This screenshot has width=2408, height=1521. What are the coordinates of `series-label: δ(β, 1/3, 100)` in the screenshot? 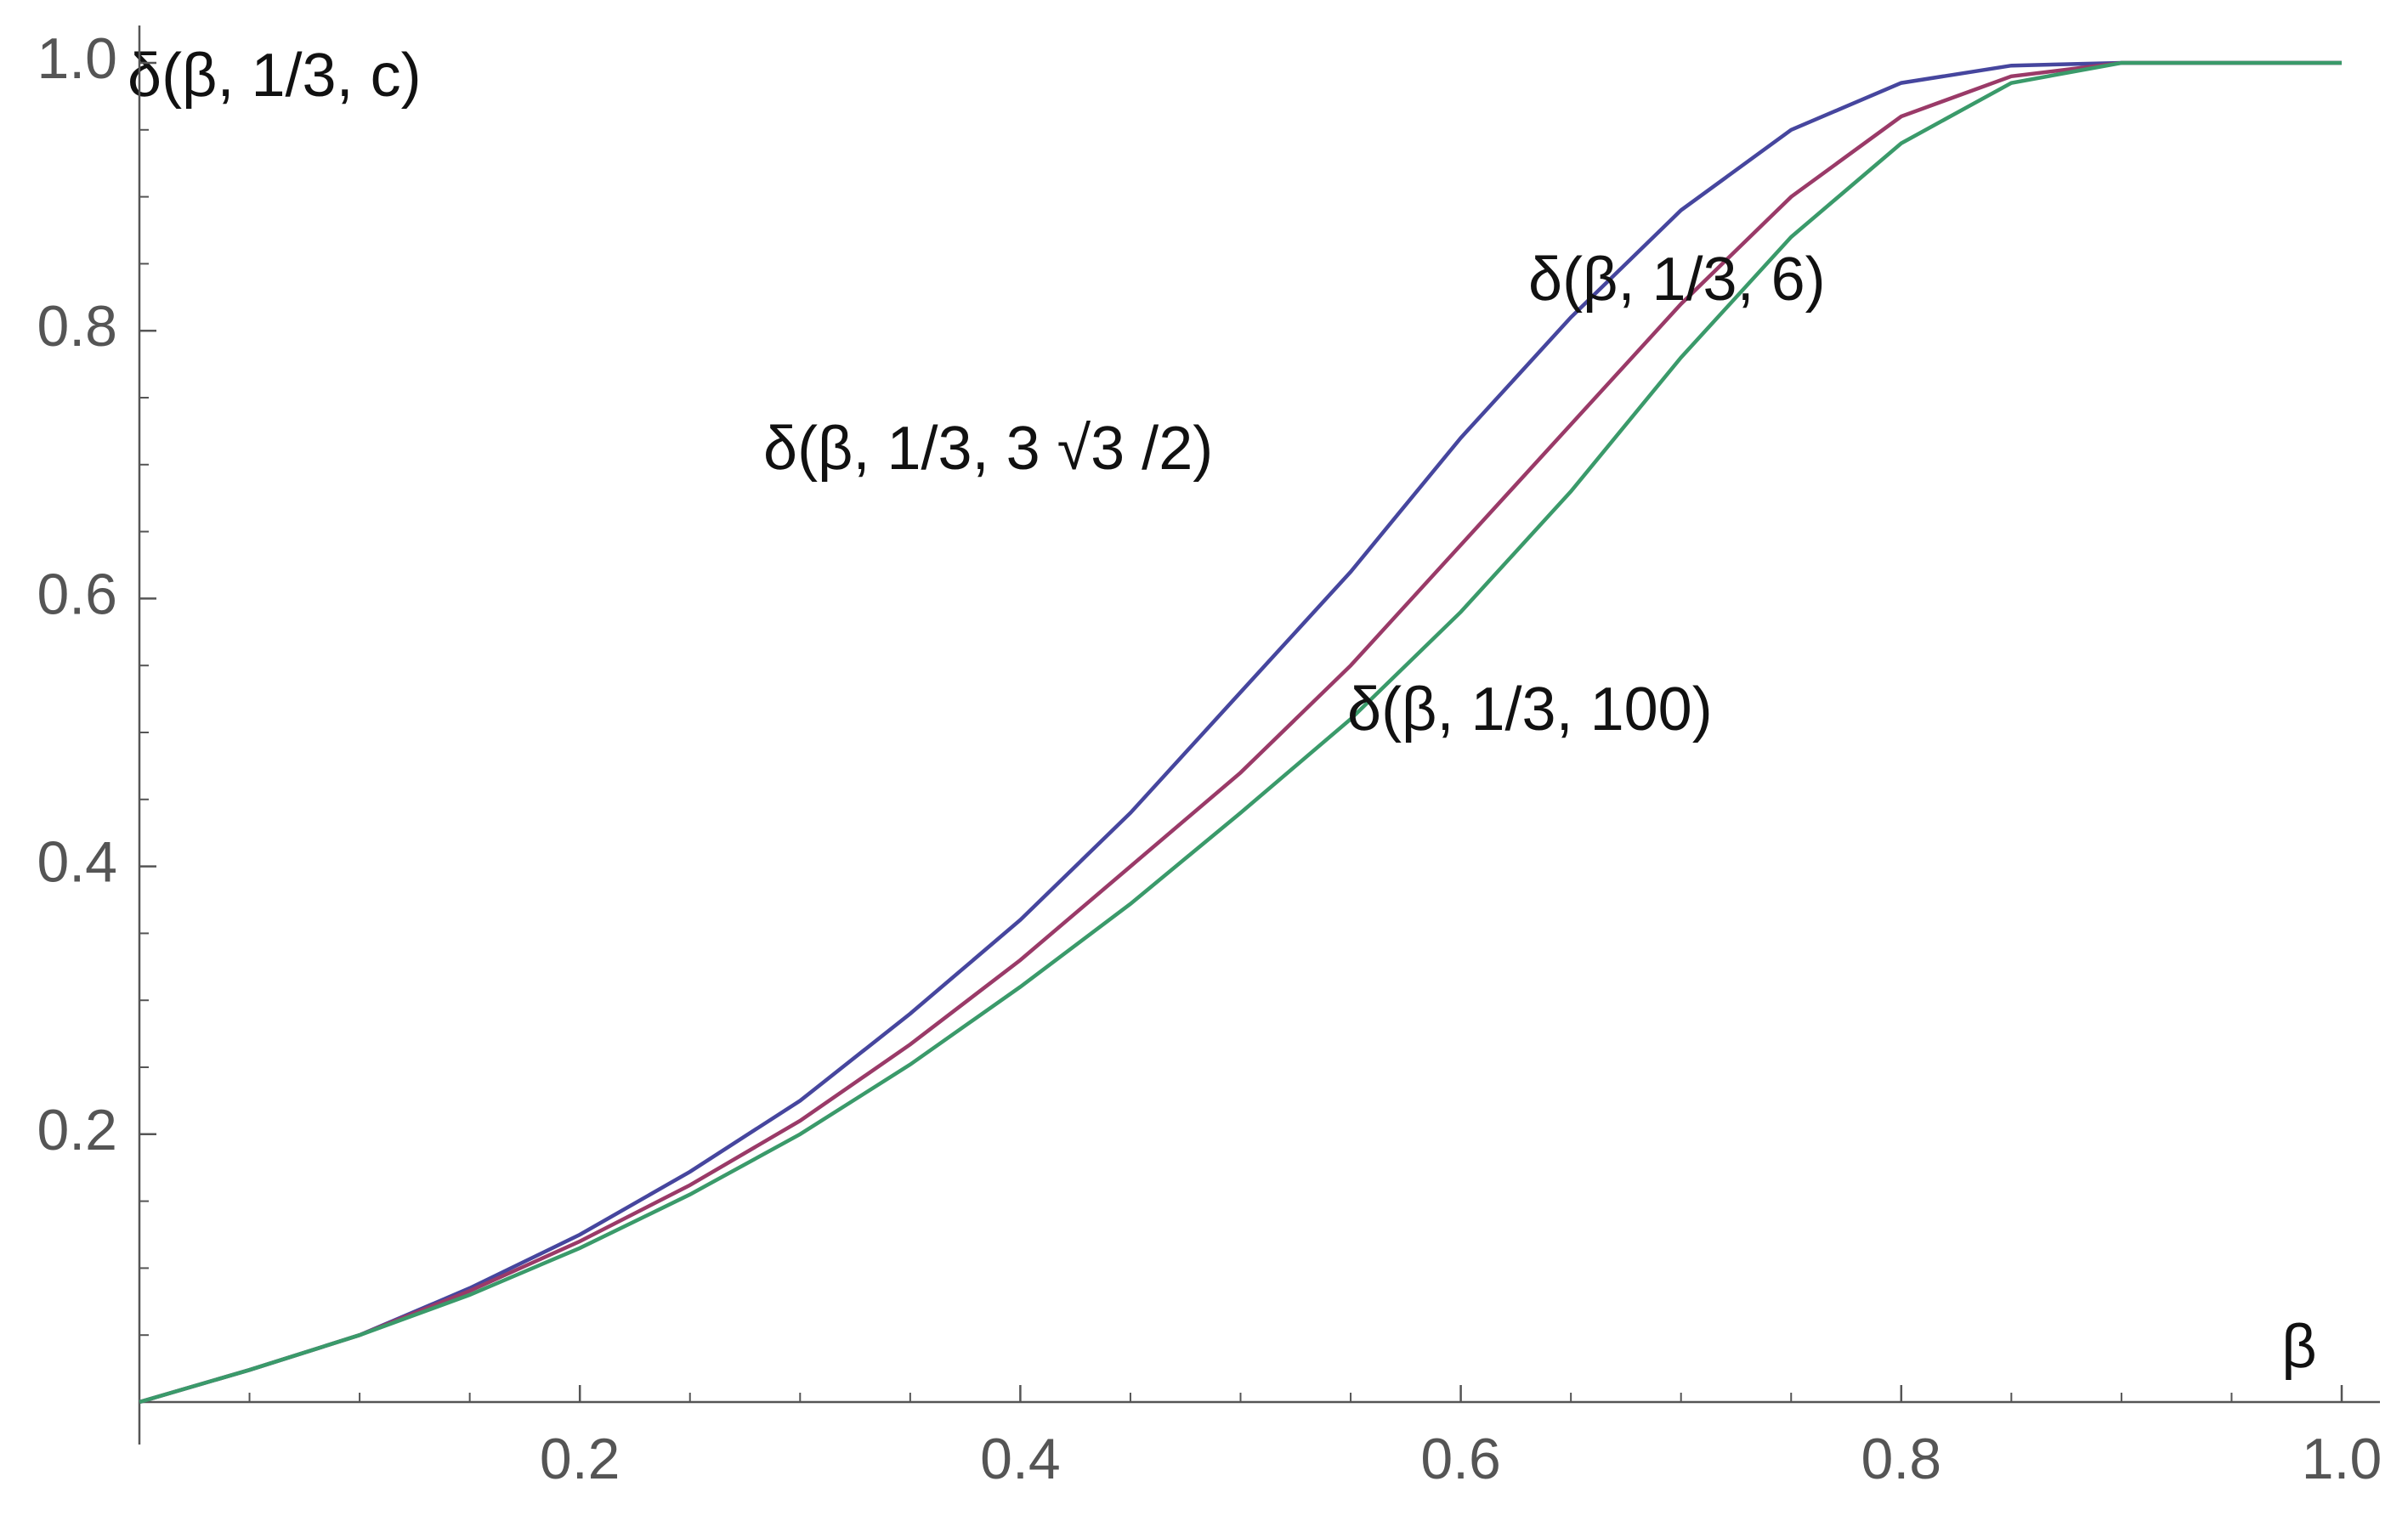 It's located at (1530, 710).